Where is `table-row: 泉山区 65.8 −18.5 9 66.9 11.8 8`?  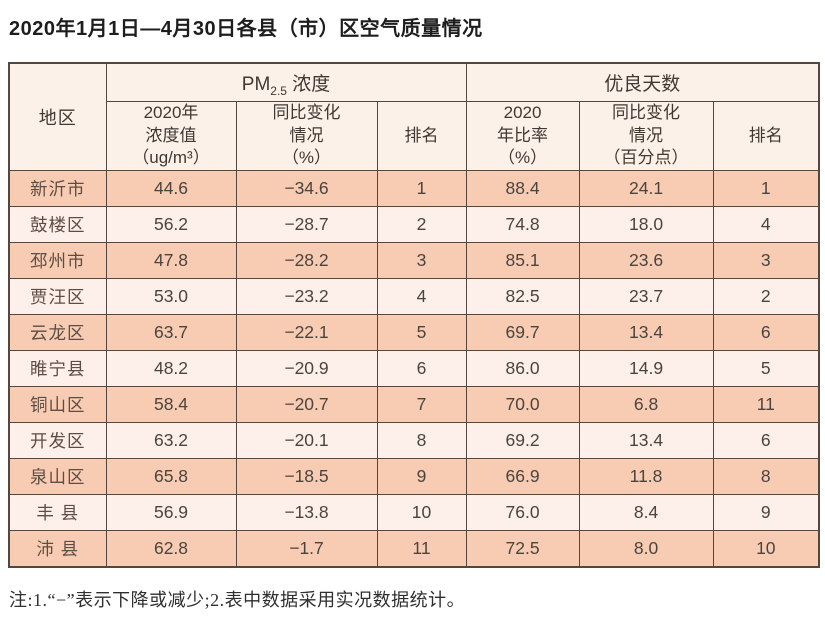 table-row: 泉山区 65.8 −18.5 9 66.9 11.8 8 is located at coordinates (414, 476).